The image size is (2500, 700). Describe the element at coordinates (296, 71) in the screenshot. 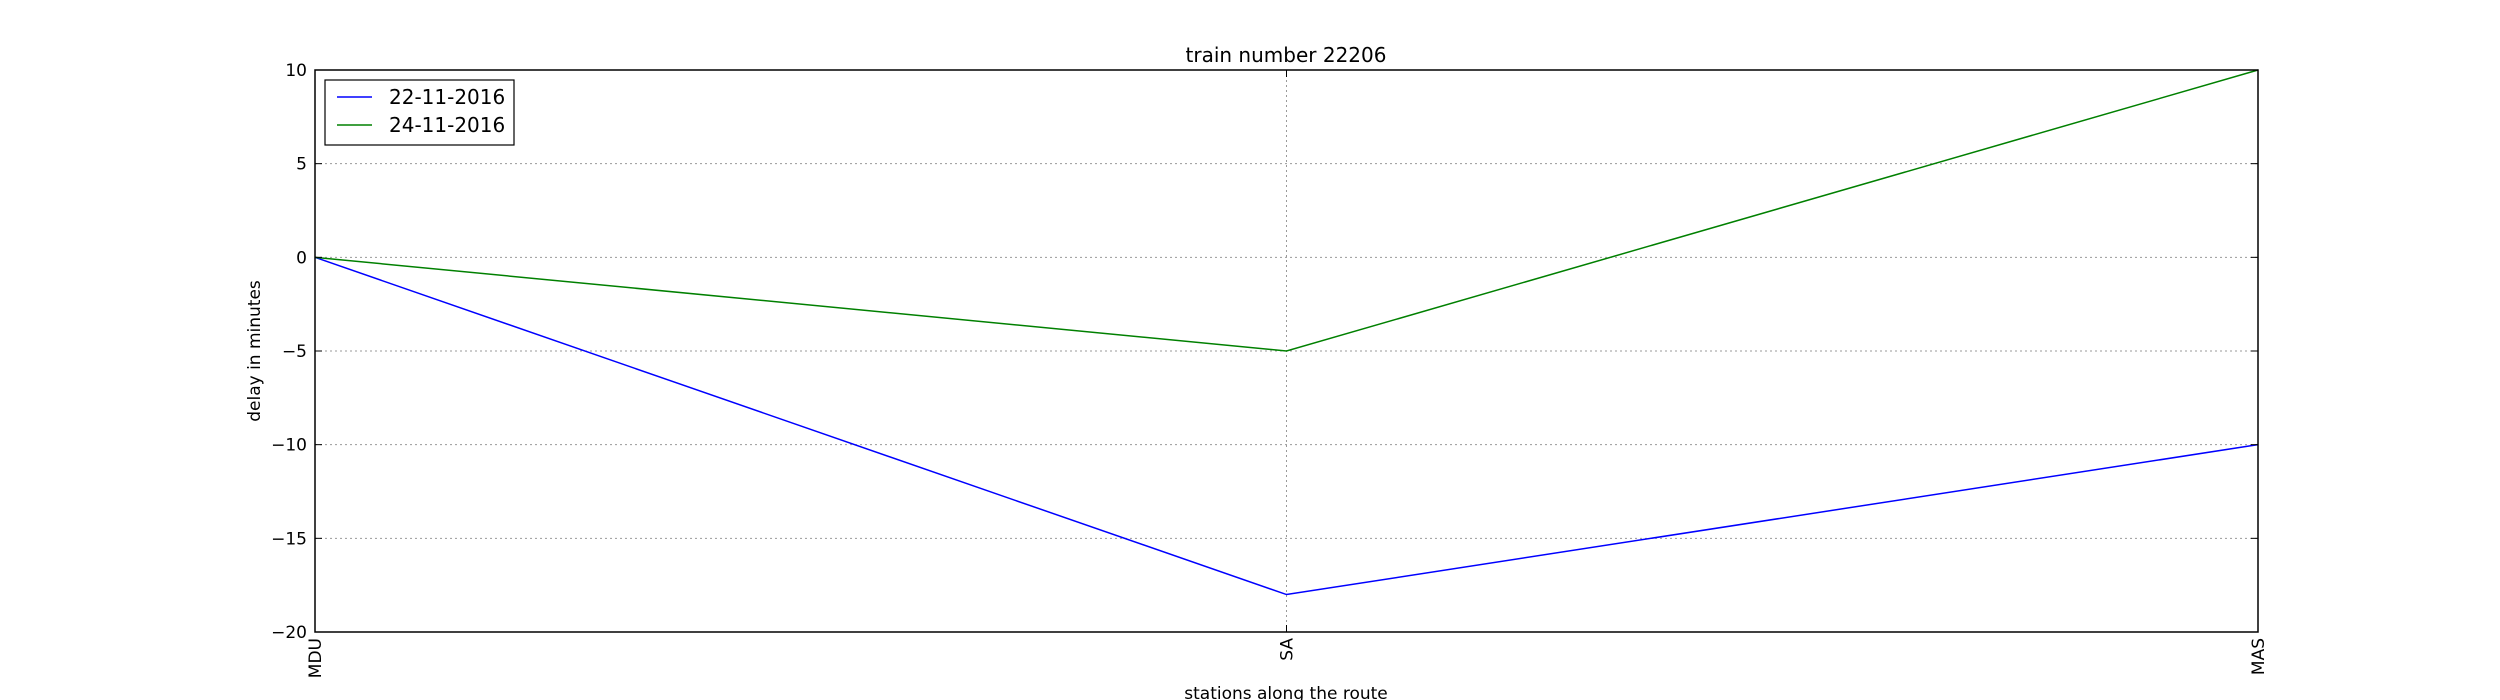

I see `y-tick-label: 10` at that location.